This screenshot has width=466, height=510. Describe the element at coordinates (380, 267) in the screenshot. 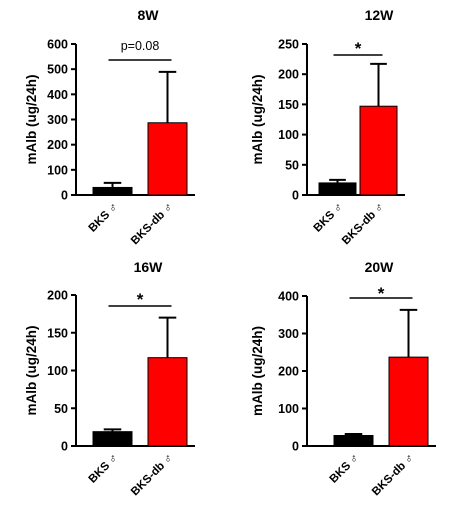

I see `chart-title: 20W` at that location.